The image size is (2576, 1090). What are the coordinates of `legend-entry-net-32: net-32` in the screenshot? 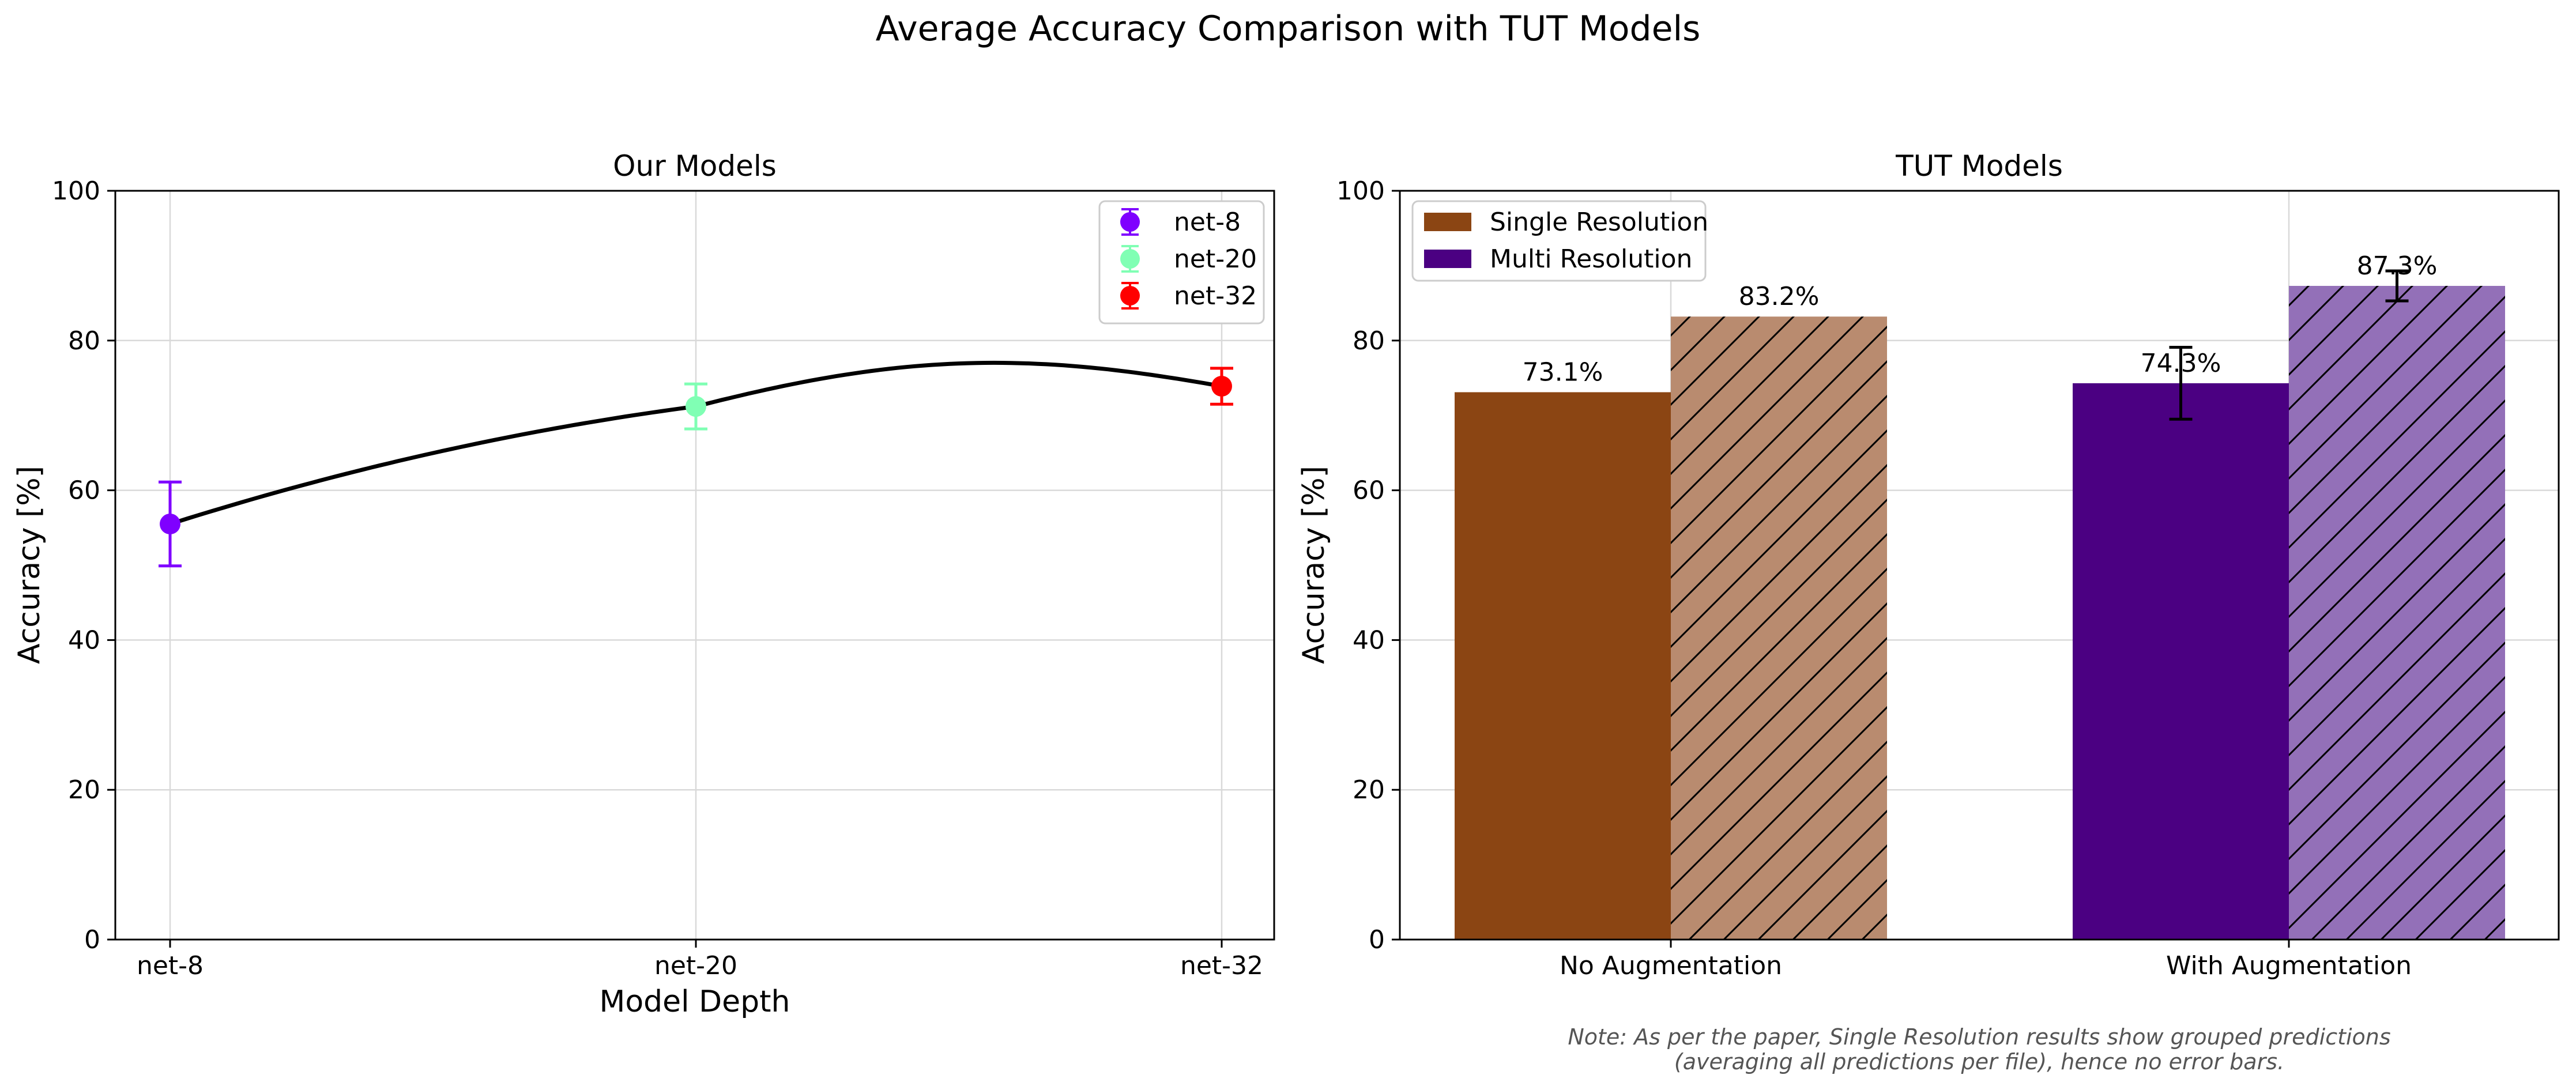 It's located at (1188, 296).